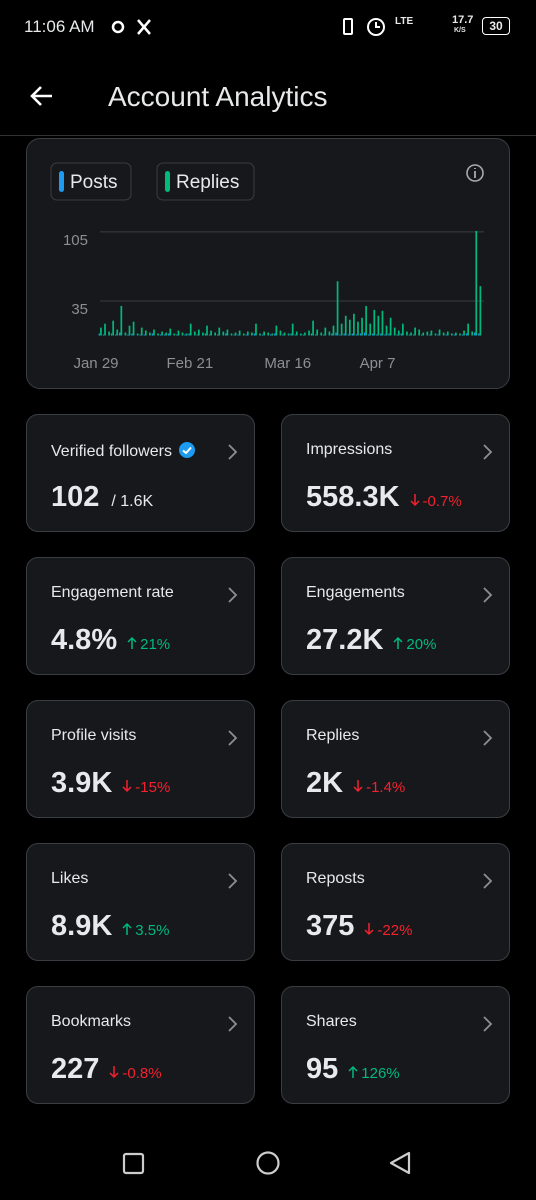 This screenshot has width=536, height=1200. I want to click on metric-card: Engagements 27.2K 20%, so click(395, 616).